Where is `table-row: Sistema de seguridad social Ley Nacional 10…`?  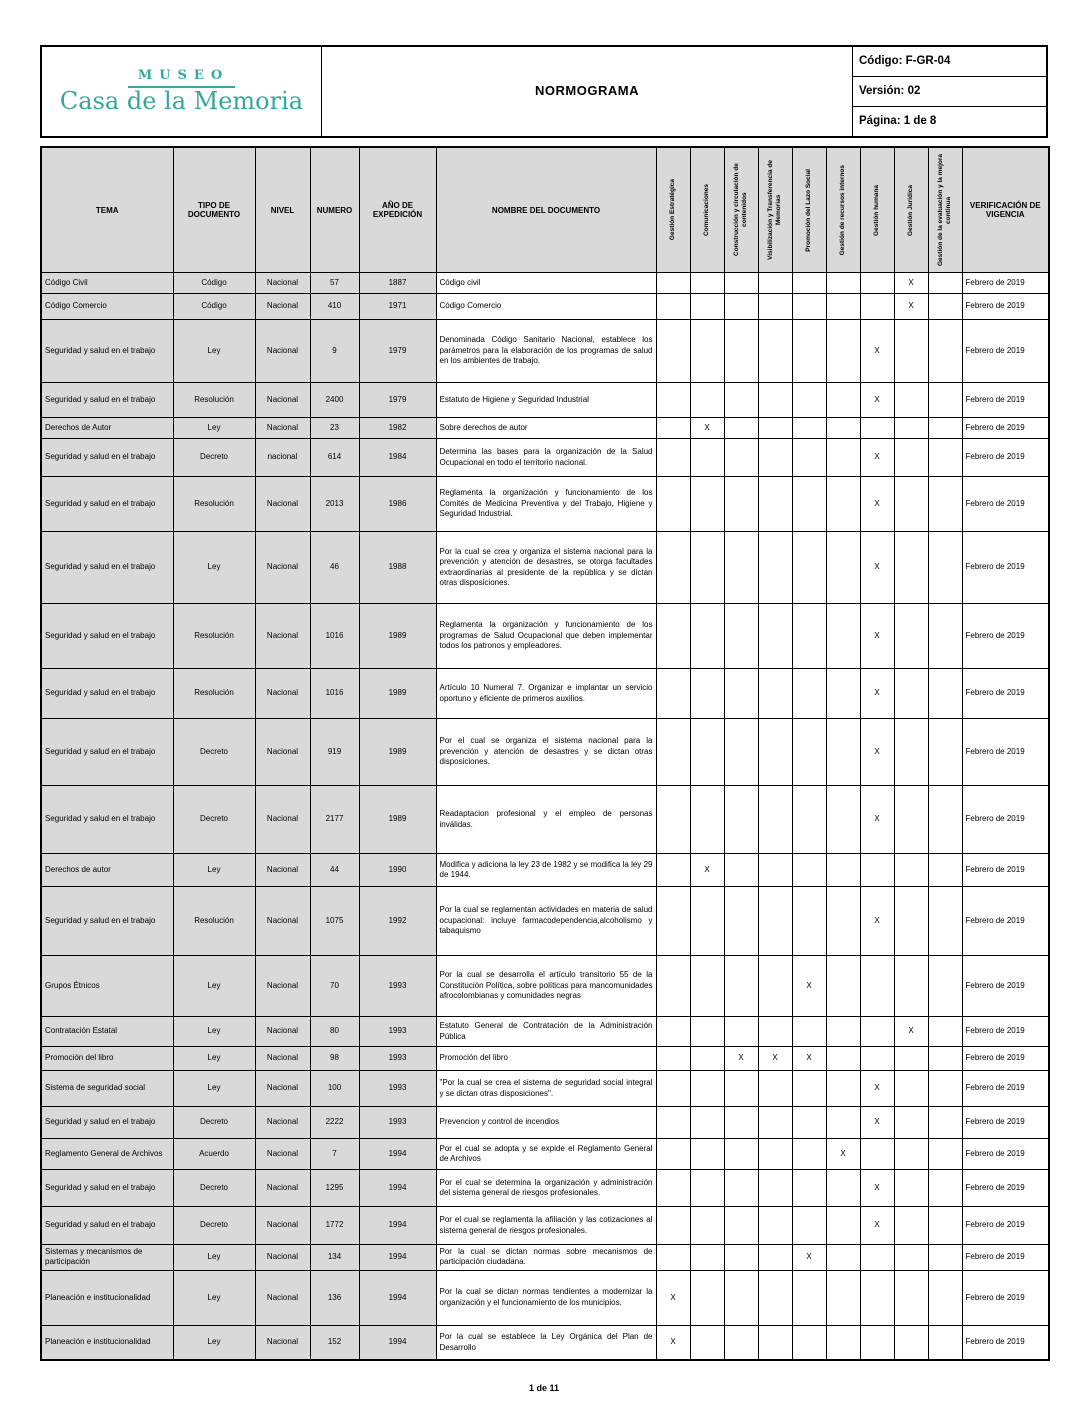 table-row: Sistema de seguridad social Ley Nacional 10… is located at coordinates (545, 1088).